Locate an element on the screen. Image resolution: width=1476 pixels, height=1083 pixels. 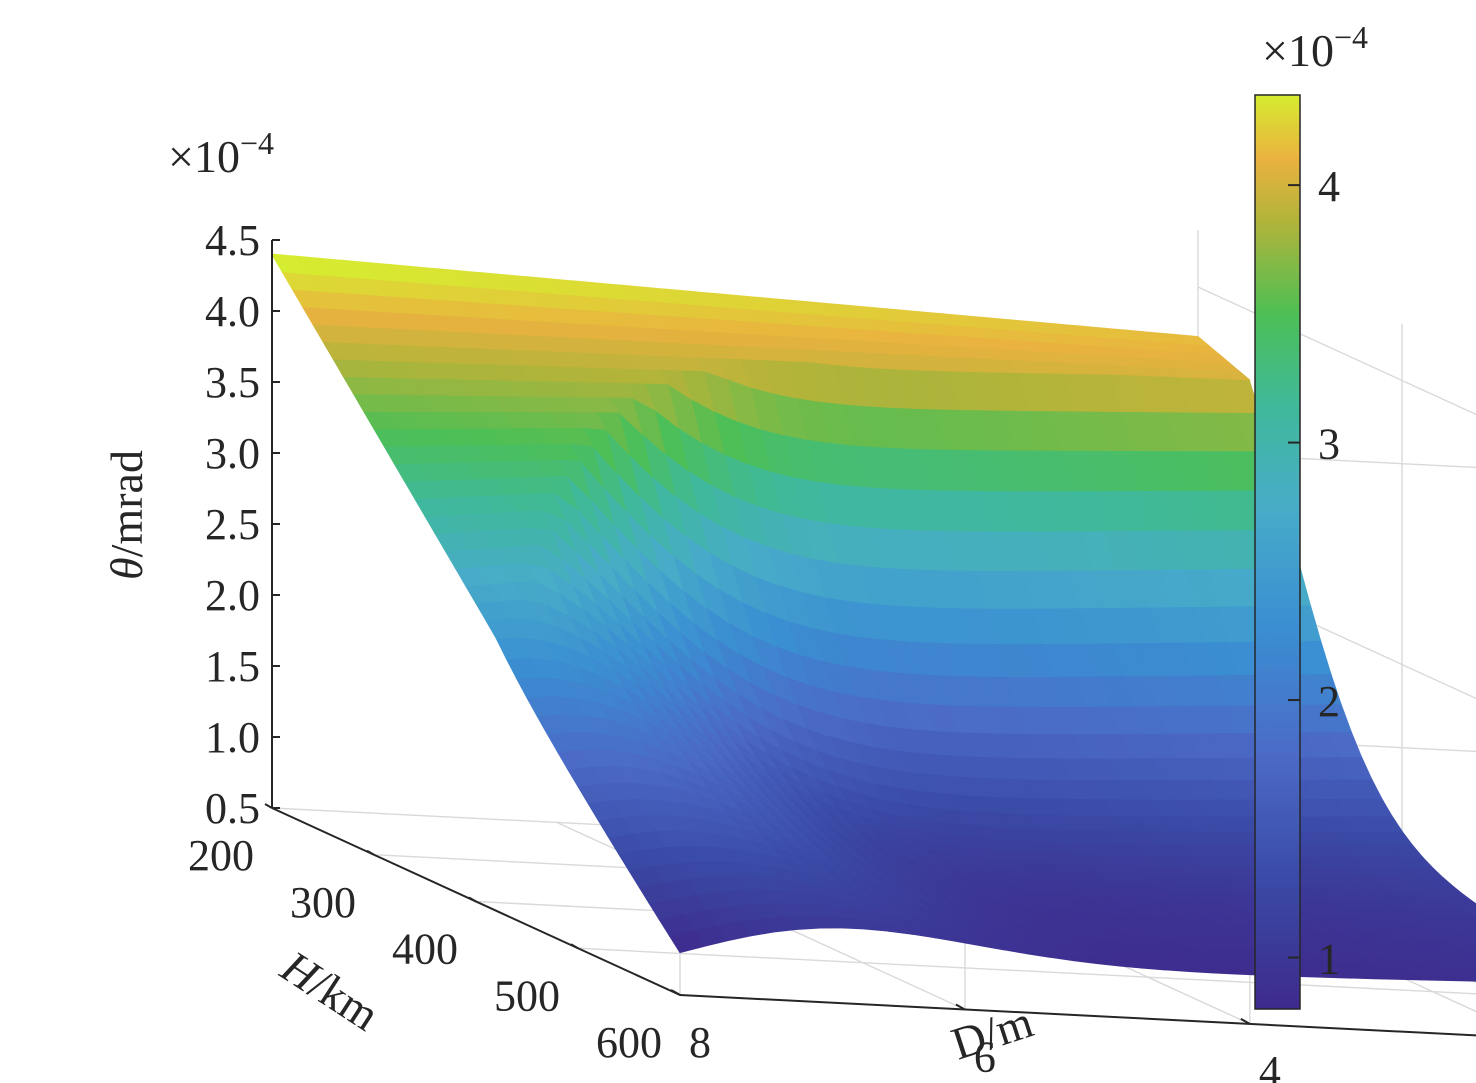
h-tick-label: 600 is located at coordinates (629, 1042).